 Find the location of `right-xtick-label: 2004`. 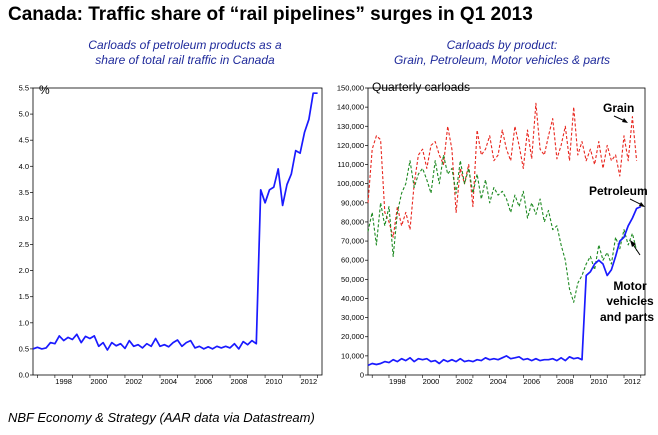

right-xtick-label: 2004 is located at coordinates (498, 381).